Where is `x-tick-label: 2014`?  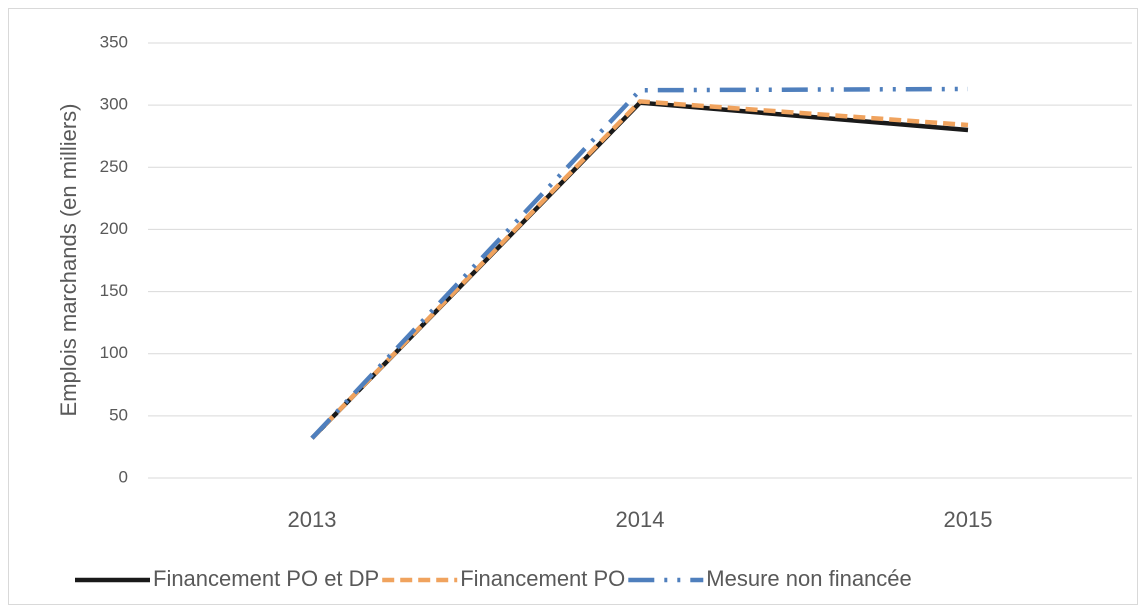 x-tick-label: 2014 is located at coordinates (640, 519).